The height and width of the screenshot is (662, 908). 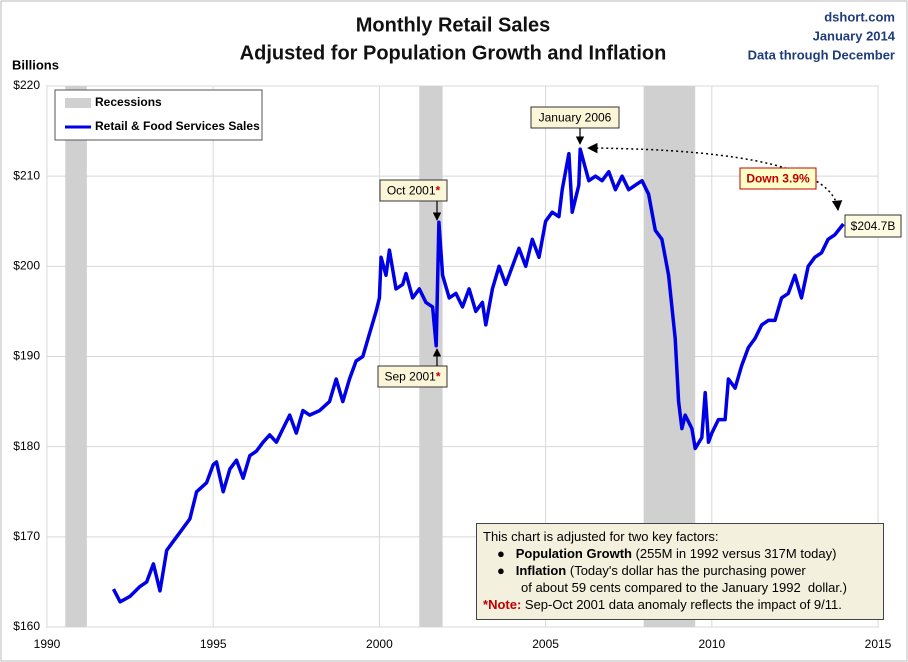 I want to click on annotation-label: $204.7B, so click(x=873, y=226).